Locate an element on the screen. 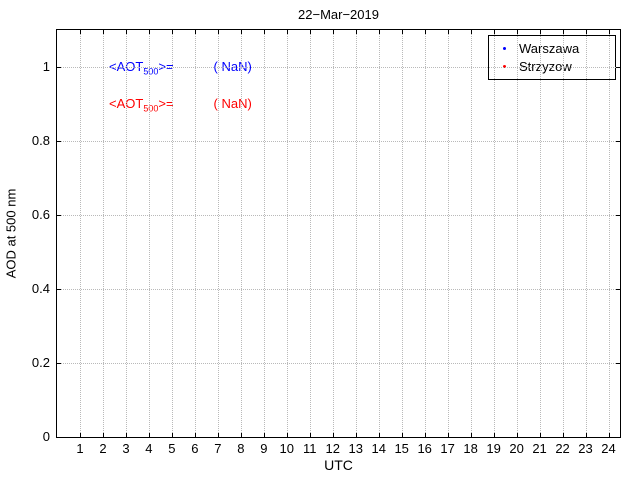 This screenshot has width=640, height=480. x-tick-label: 24 is located at coordinates (608, 448).